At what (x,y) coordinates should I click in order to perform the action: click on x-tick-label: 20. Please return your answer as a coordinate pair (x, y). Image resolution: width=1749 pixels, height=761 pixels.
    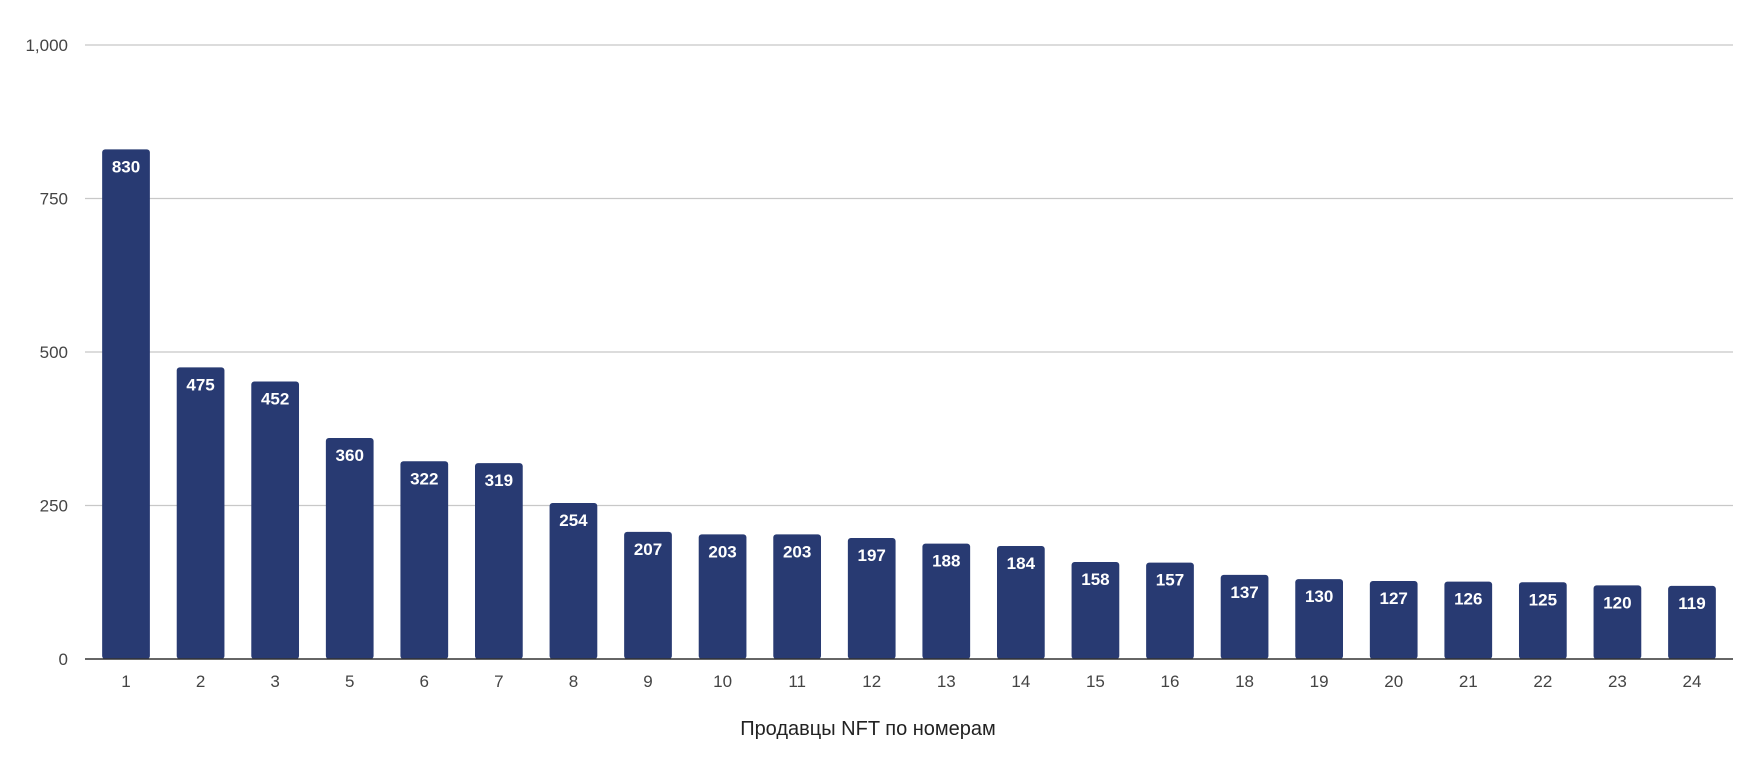
    Looking at the image, I should click on (1393, 681).